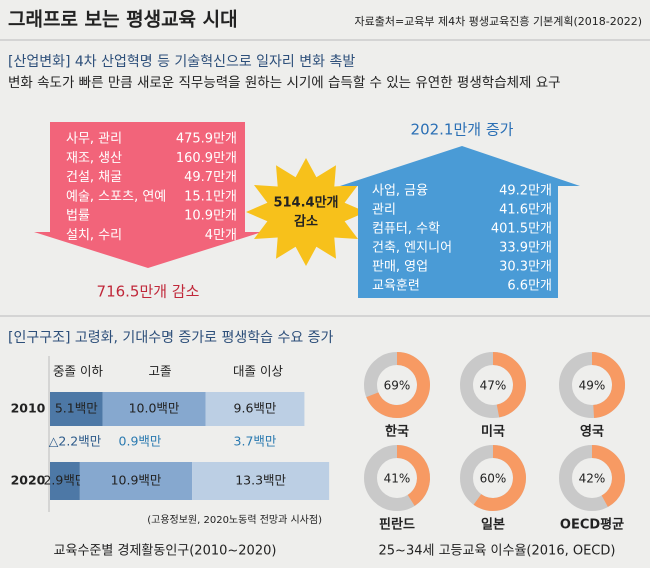 This screenshot has width=650, height=568. Describe the element at coordinates (255, 441) in the screenshot. I see `change-label: 3.7백만` at that location.